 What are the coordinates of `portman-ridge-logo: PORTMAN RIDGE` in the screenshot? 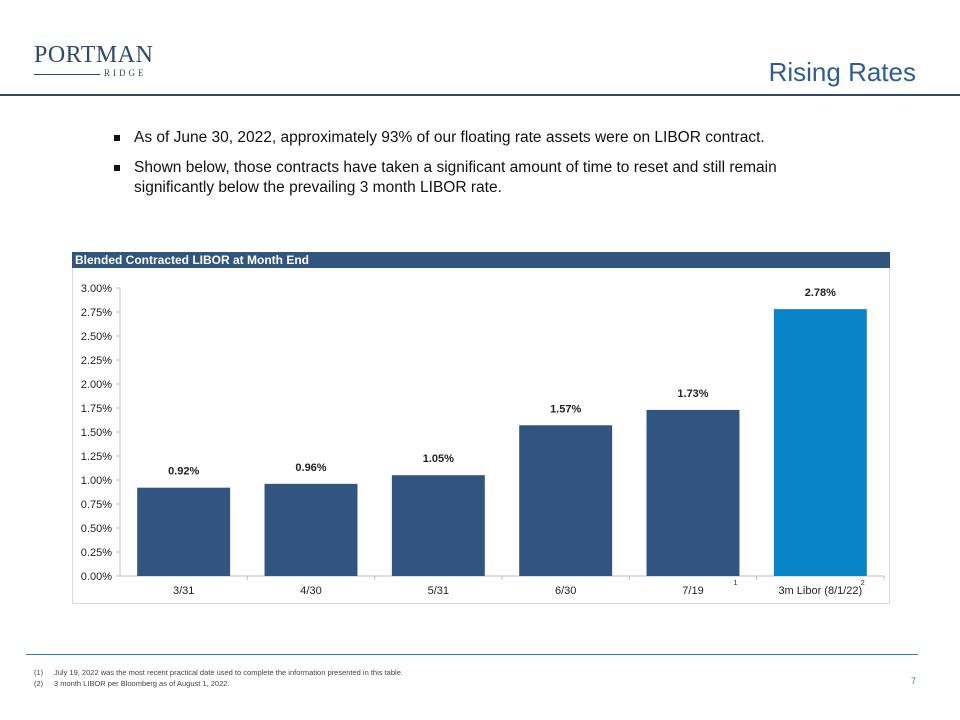 It's located at (94, 61).